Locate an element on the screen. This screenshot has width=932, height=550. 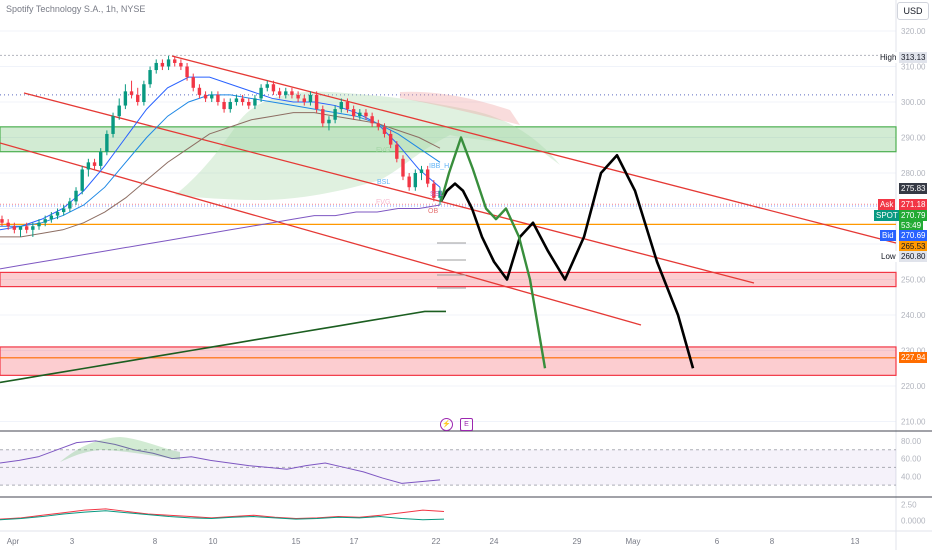
level-value: 265.53 is located at coordinates (913, 246).